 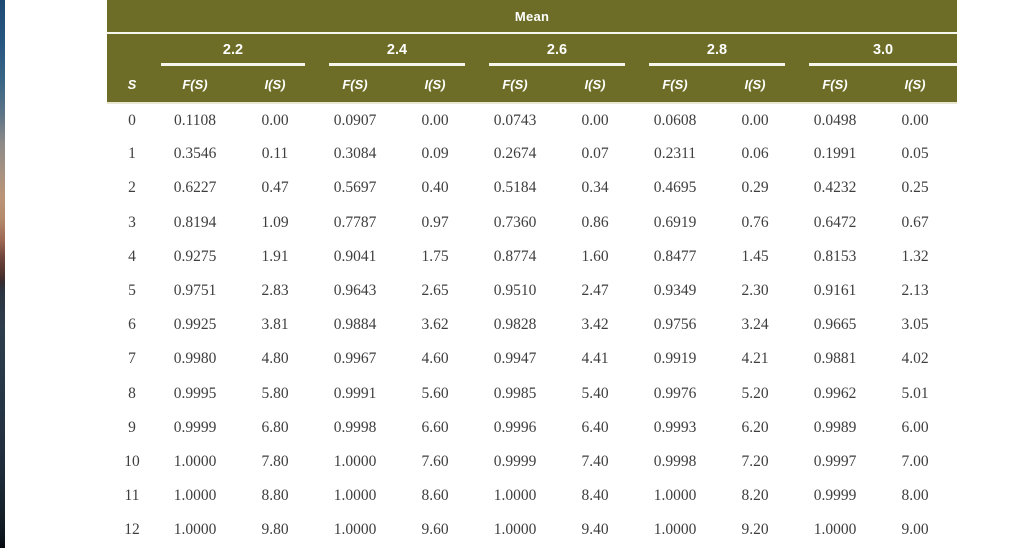 I want to click on is-value-cell: 6.20, so click(x=755, y=427).